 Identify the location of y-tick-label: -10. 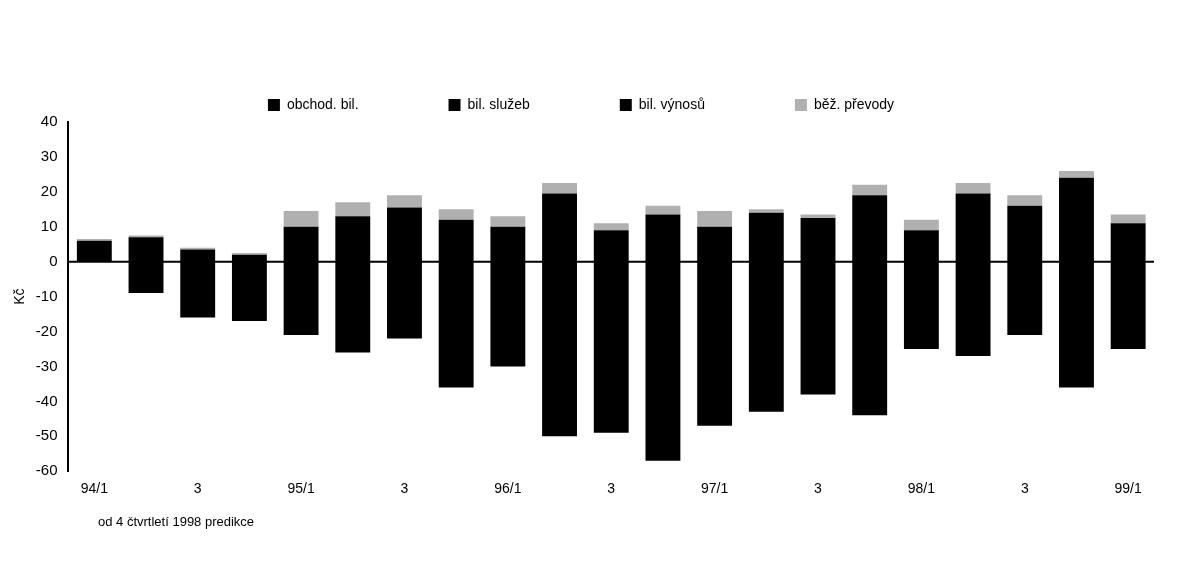
(46, 295).